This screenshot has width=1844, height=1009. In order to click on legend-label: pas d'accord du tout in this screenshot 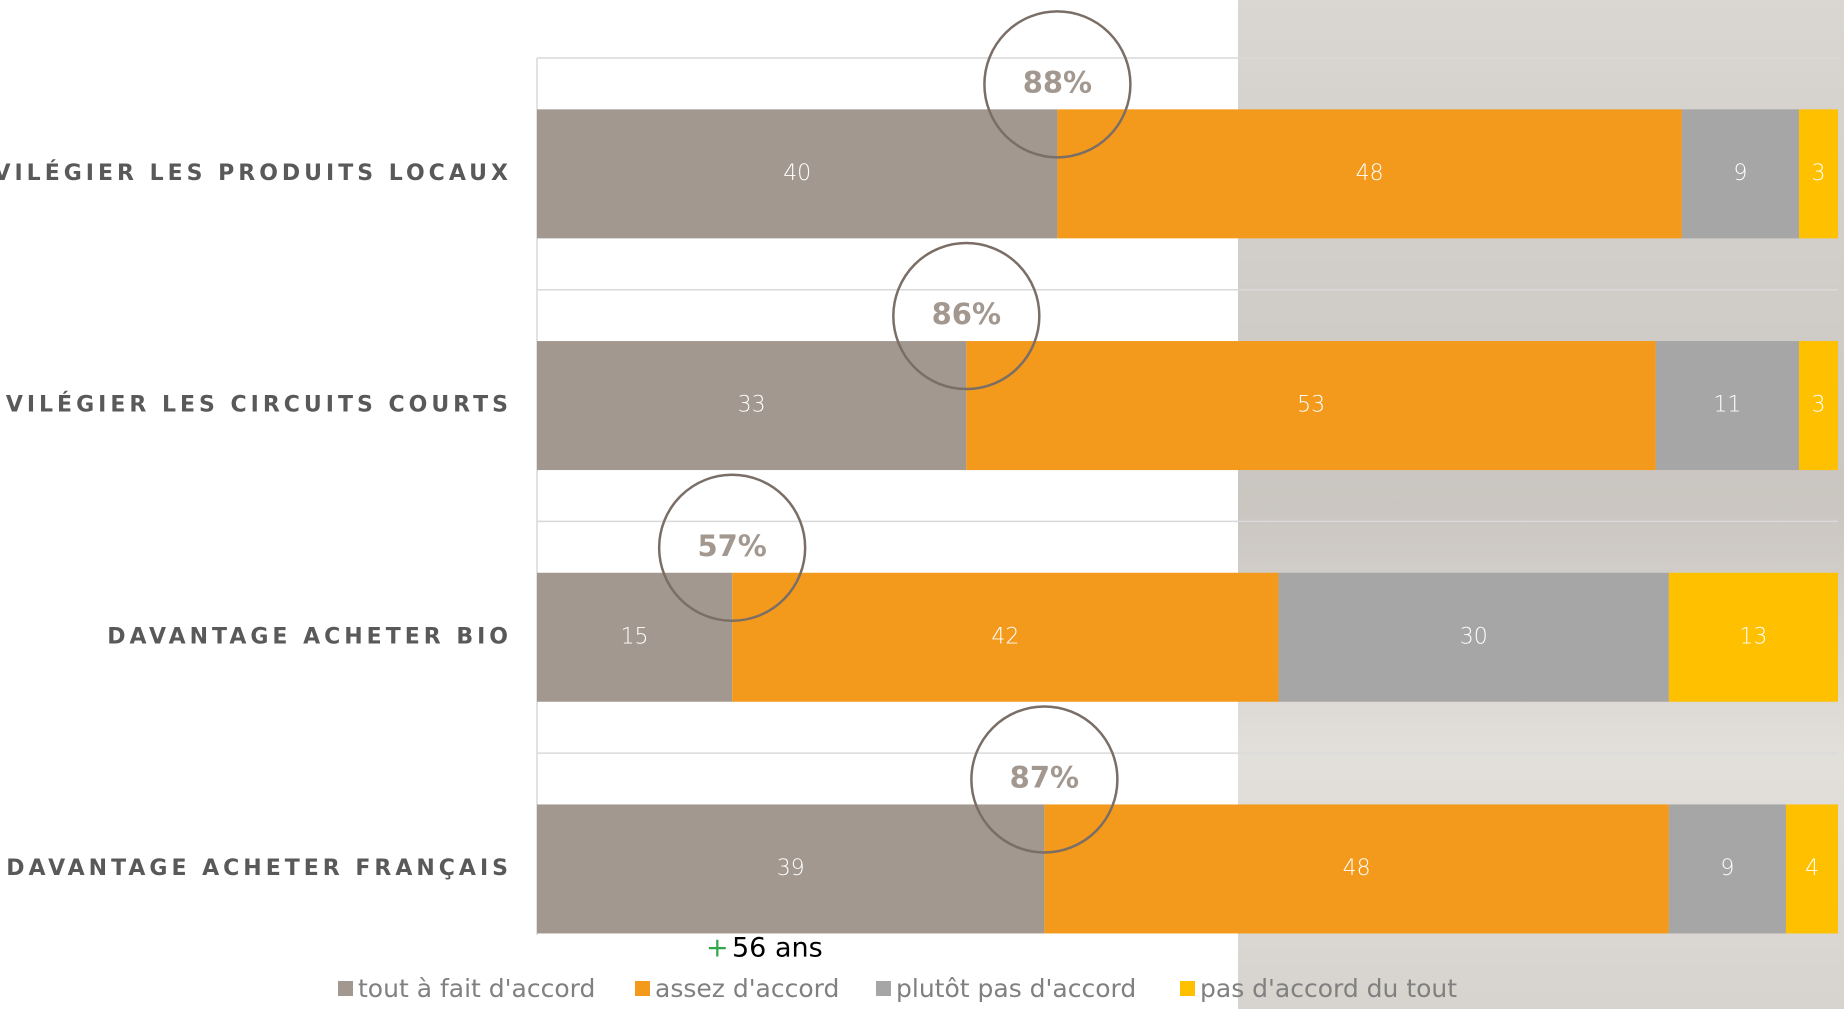, I will do `click(1328, 988)`.